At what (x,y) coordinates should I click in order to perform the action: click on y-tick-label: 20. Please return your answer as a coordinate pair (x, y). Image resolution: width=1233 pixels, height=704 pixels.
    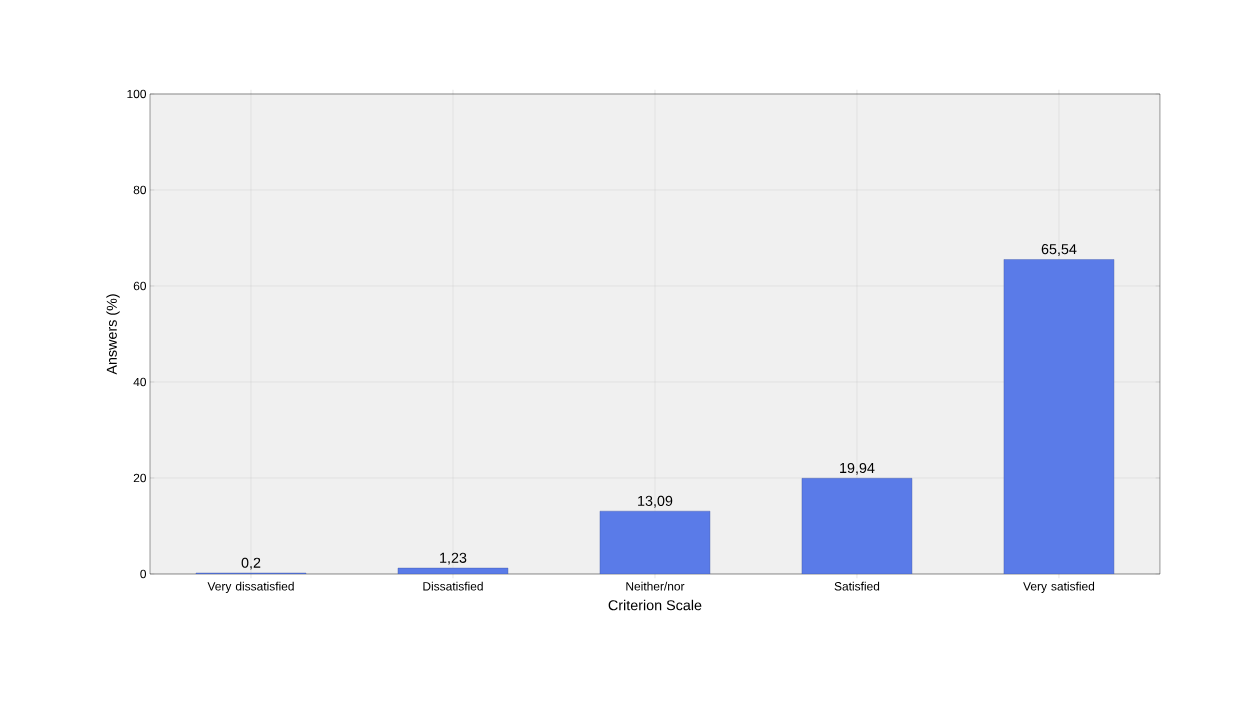
    Looking at the image, I should click on (140, 478).